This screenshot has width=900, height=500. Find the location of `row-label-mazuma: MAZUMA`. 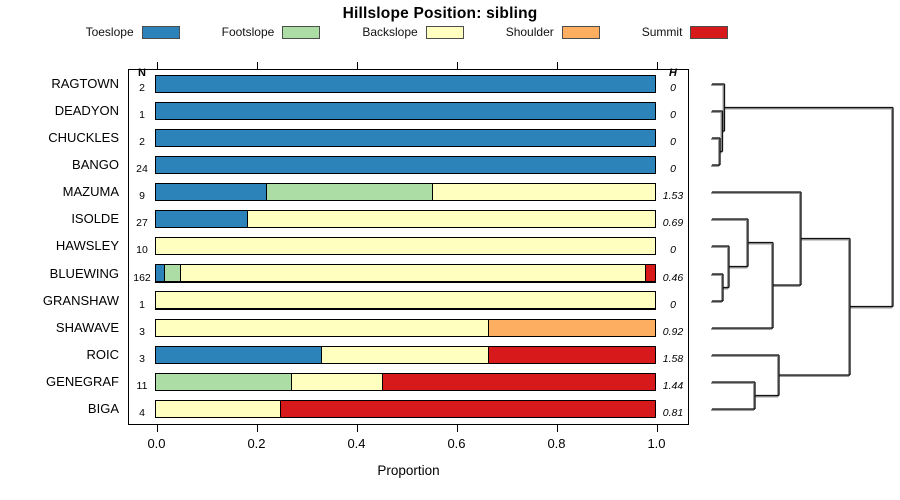

row-label-mazuma: MAZUMA is located at coordinates (90, 192).